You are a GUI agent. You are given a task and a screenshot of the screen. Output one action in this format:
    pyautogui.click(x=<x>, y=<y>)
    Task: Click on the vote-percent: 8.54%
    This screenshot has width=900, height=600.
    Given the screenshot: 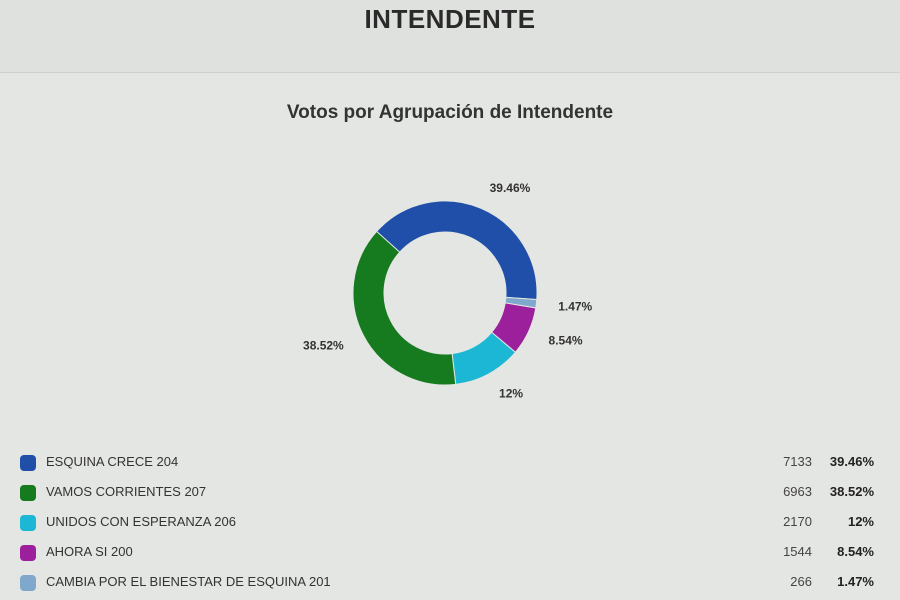 What is the action you would take?
    pyautogui.click(x=855, y=551)
    